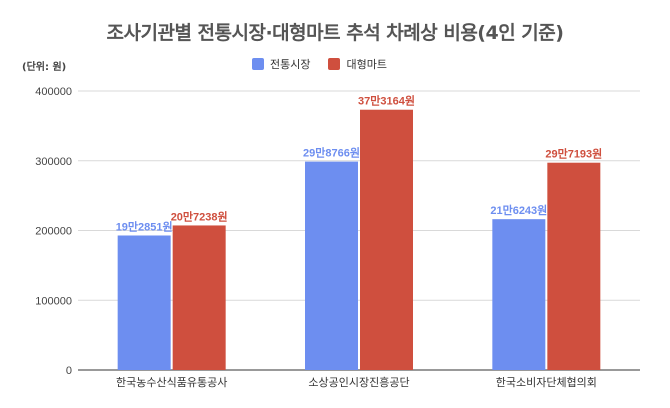 This screenshot has height=408, width=670. I want to click on x-tick-label: 한국농수산식품유통공사, so click(171, 382).